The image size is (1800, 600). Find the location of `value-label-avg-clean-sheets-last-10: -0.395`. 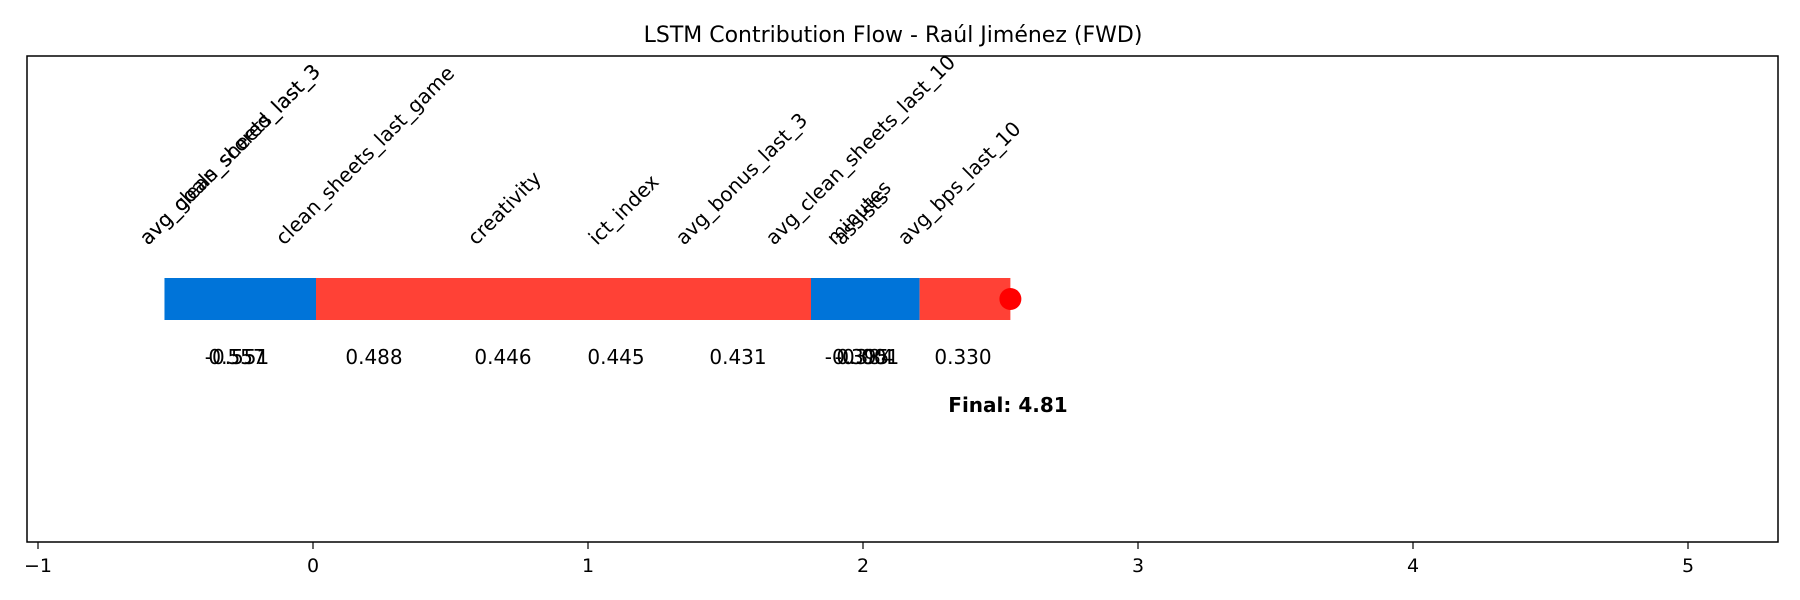

value-label-avg-clean-sheets-last-10: -0.395 is located at coordinates (857, 357).